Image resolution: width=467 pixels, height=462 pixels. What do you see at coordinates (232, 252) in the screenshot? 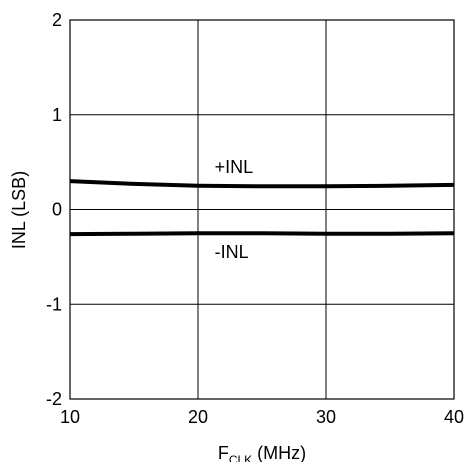
I see `series-annotation-1: -INL` at bounding box center [232, 252].